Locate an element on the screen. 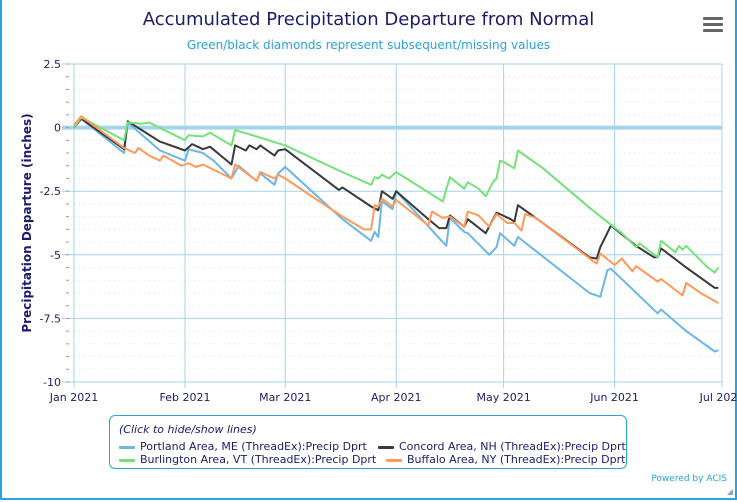 Image resolution: width=737 pixels, height=502 pixels. x-tick-label: Apr 2021 is located at coordinates (396, 397).